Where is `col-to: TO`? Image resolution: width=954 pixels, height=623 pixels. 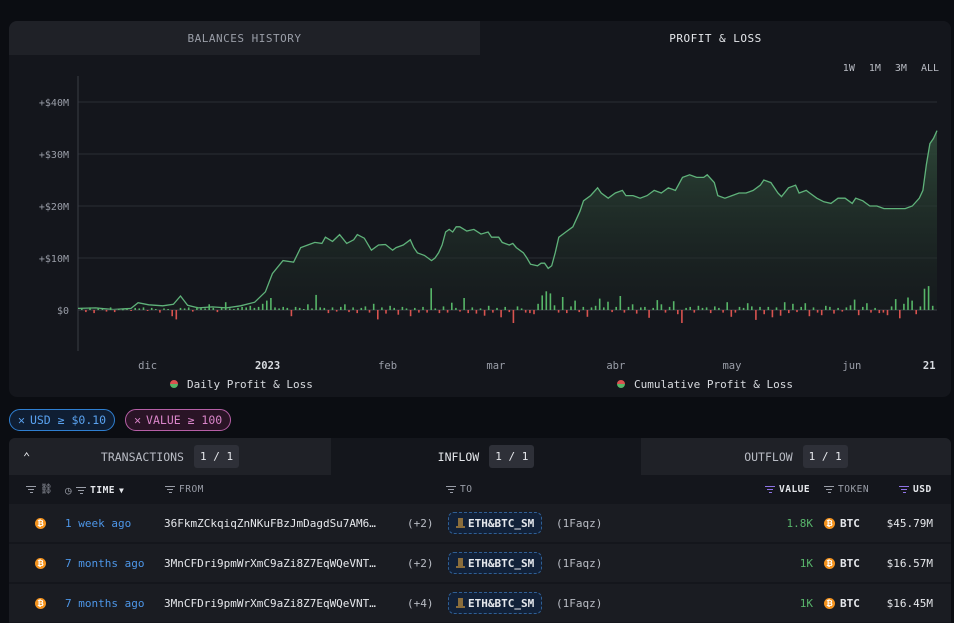 col-to: TO is located at coordinates (459, 489).